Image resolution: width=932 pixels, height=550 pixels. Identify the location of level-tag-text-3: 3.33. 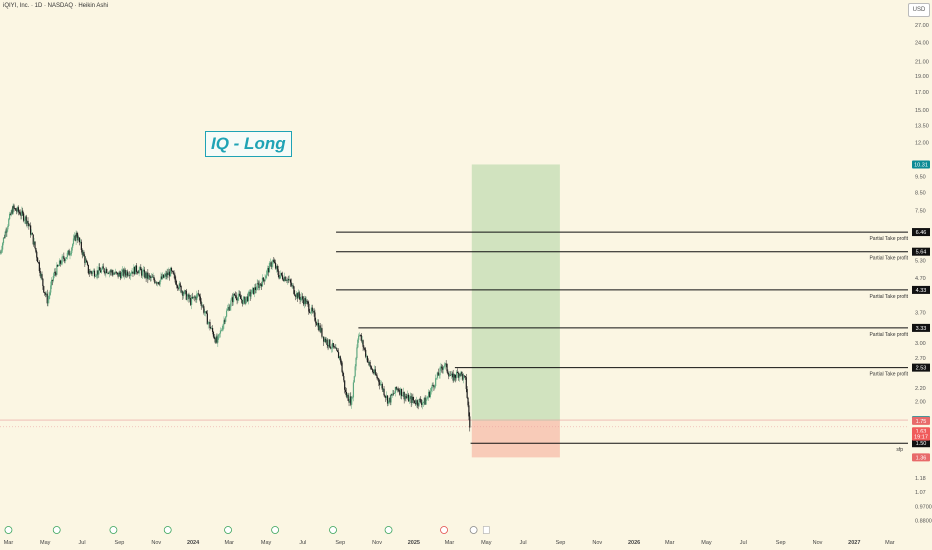
(921, 329).